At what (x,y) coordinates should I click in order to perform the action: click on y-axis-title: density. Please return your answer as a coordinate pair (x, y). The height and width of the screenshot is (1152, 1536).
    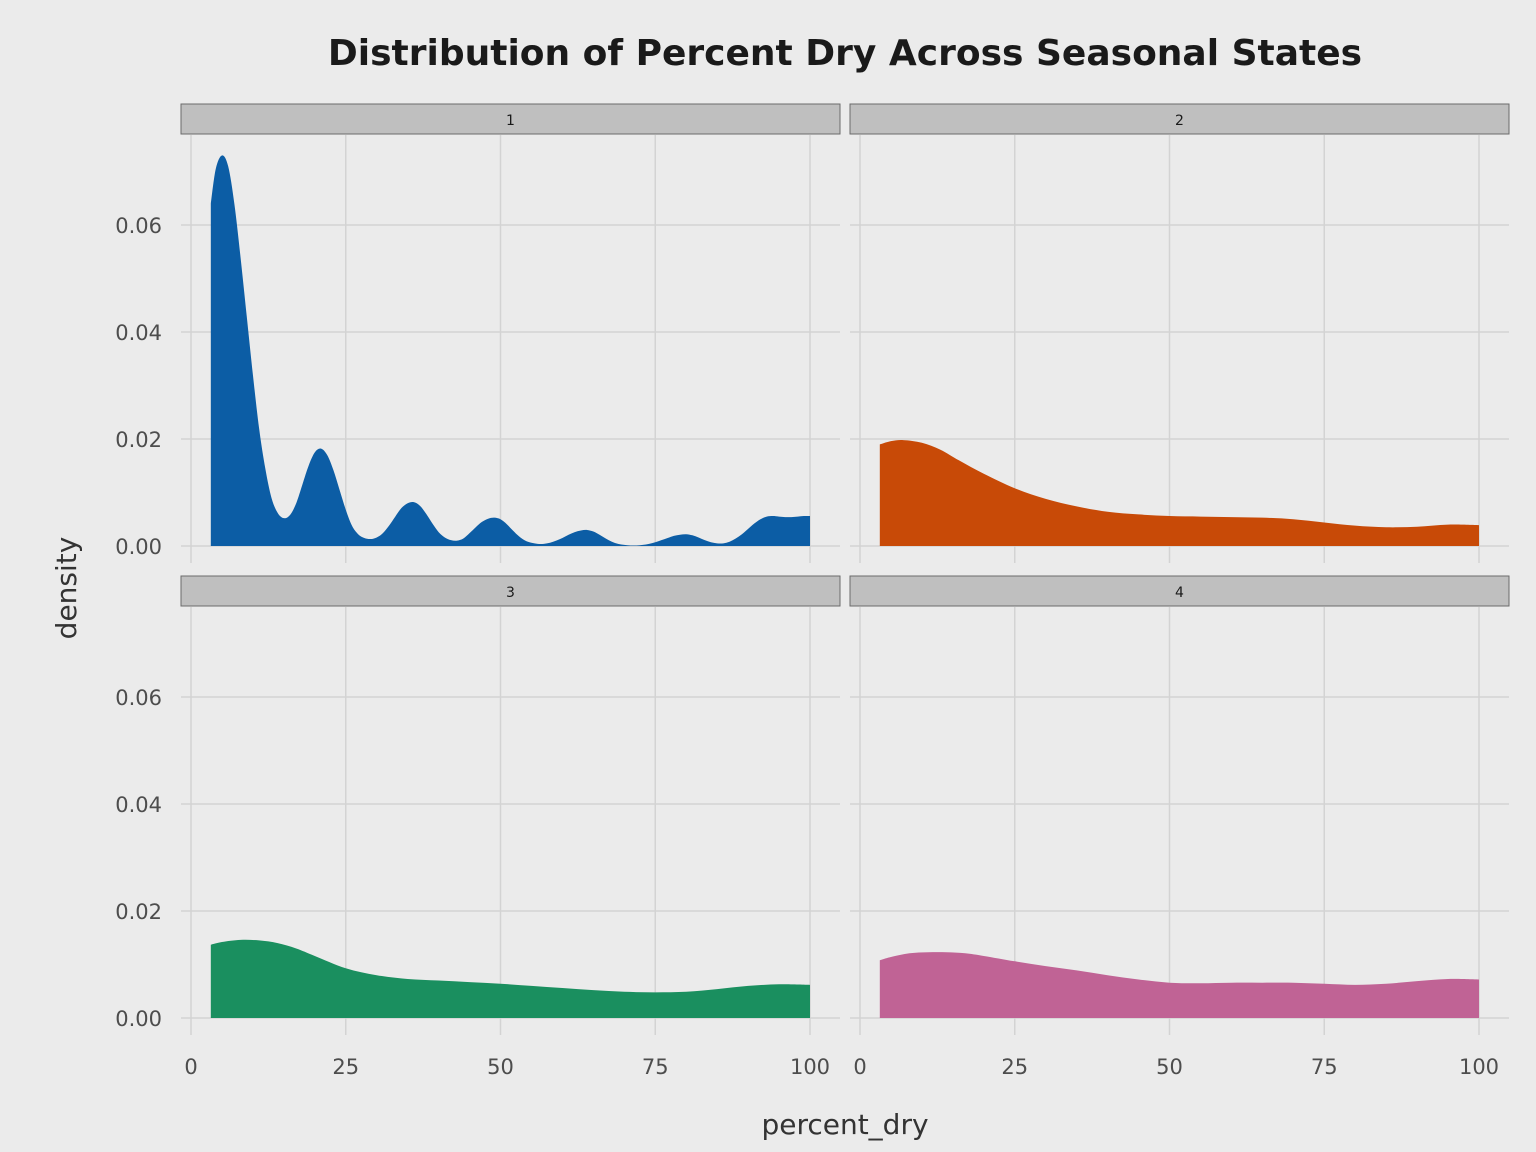
    Looking at the image, I should click on (66, 588).